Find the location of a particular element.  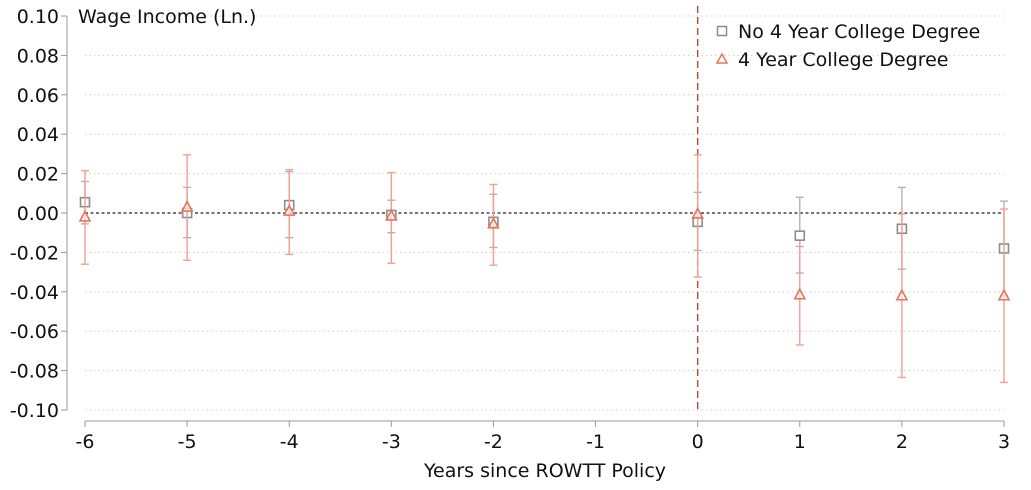

y-tick-label: 0.10 is located at coordinates (38, 17).